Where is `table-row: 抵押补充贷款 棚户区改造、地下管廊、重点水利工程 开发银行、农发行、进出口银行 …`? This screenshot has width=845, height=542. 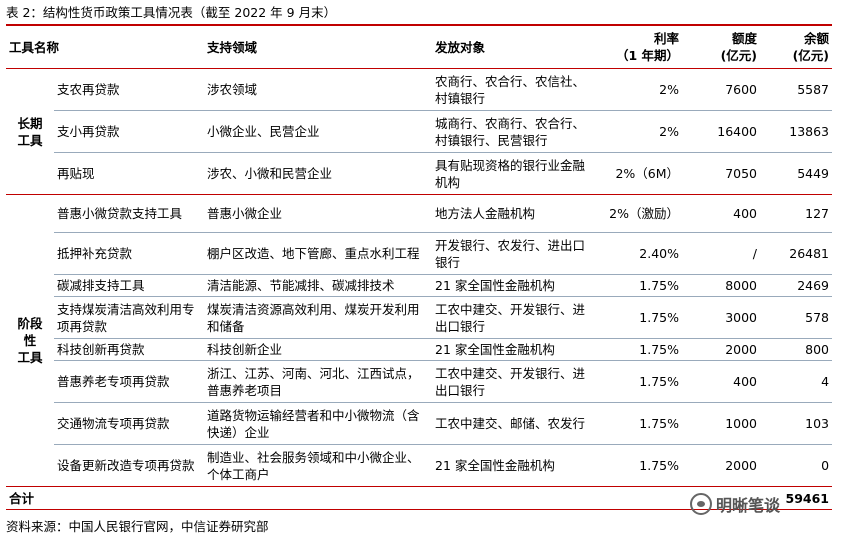 table-row: 抵押补充贷款 棚户区改造、地下管廊、重点水利工程 开发银行、农发行、进出口银行 … is located at coordinates (419, 253).